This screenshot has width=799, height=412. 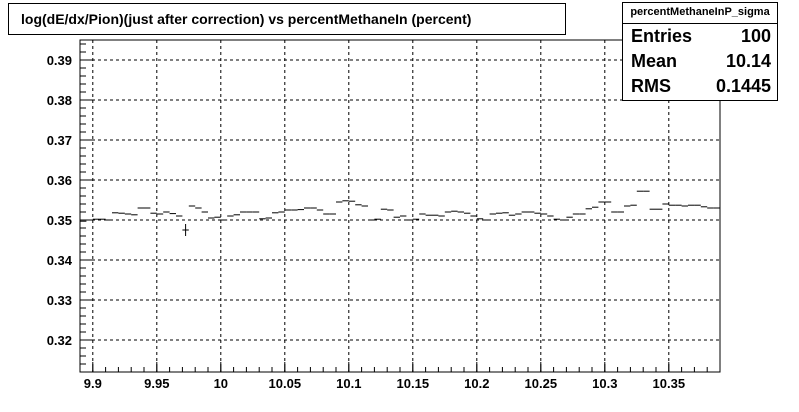 I want to click on y-tick-label: 0.37, so click(x=59, y=140).